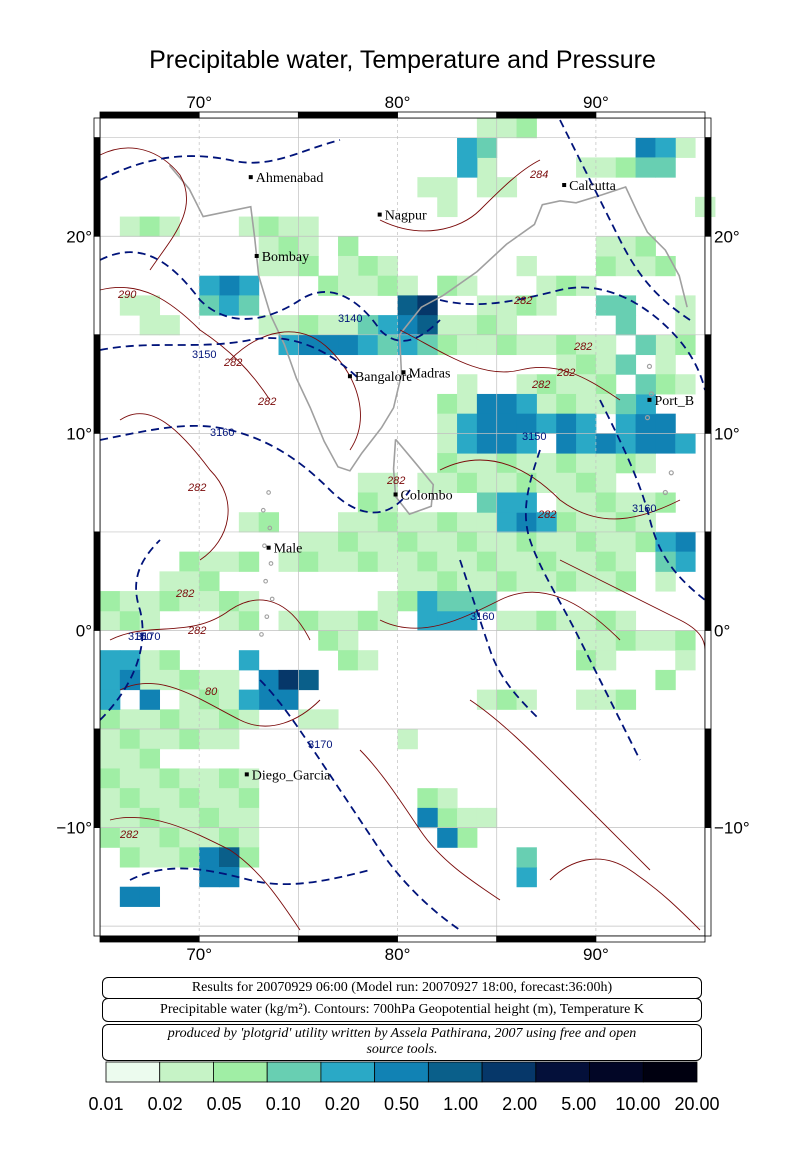  I want to click on legend-tick-label: 20.00, so click(697, 1104).